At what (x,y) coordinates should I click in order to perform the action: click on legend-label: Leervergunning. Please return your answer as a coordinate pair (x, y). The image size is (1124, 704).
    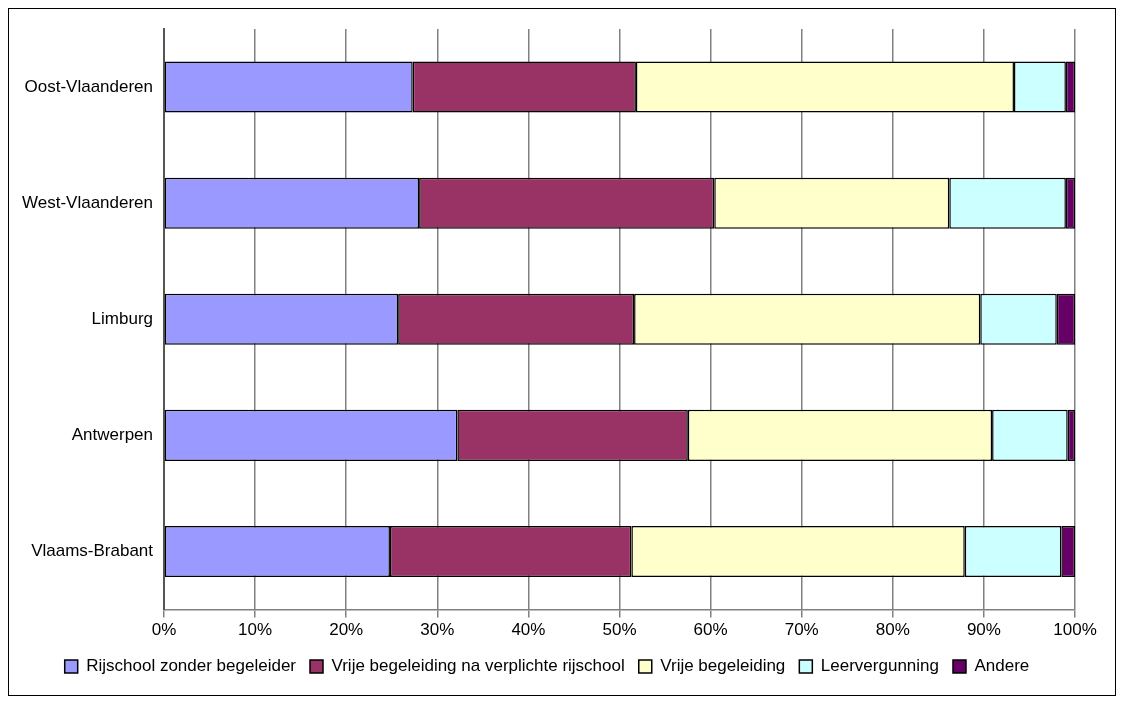
    Looking at the image, I should click on (879, 666).